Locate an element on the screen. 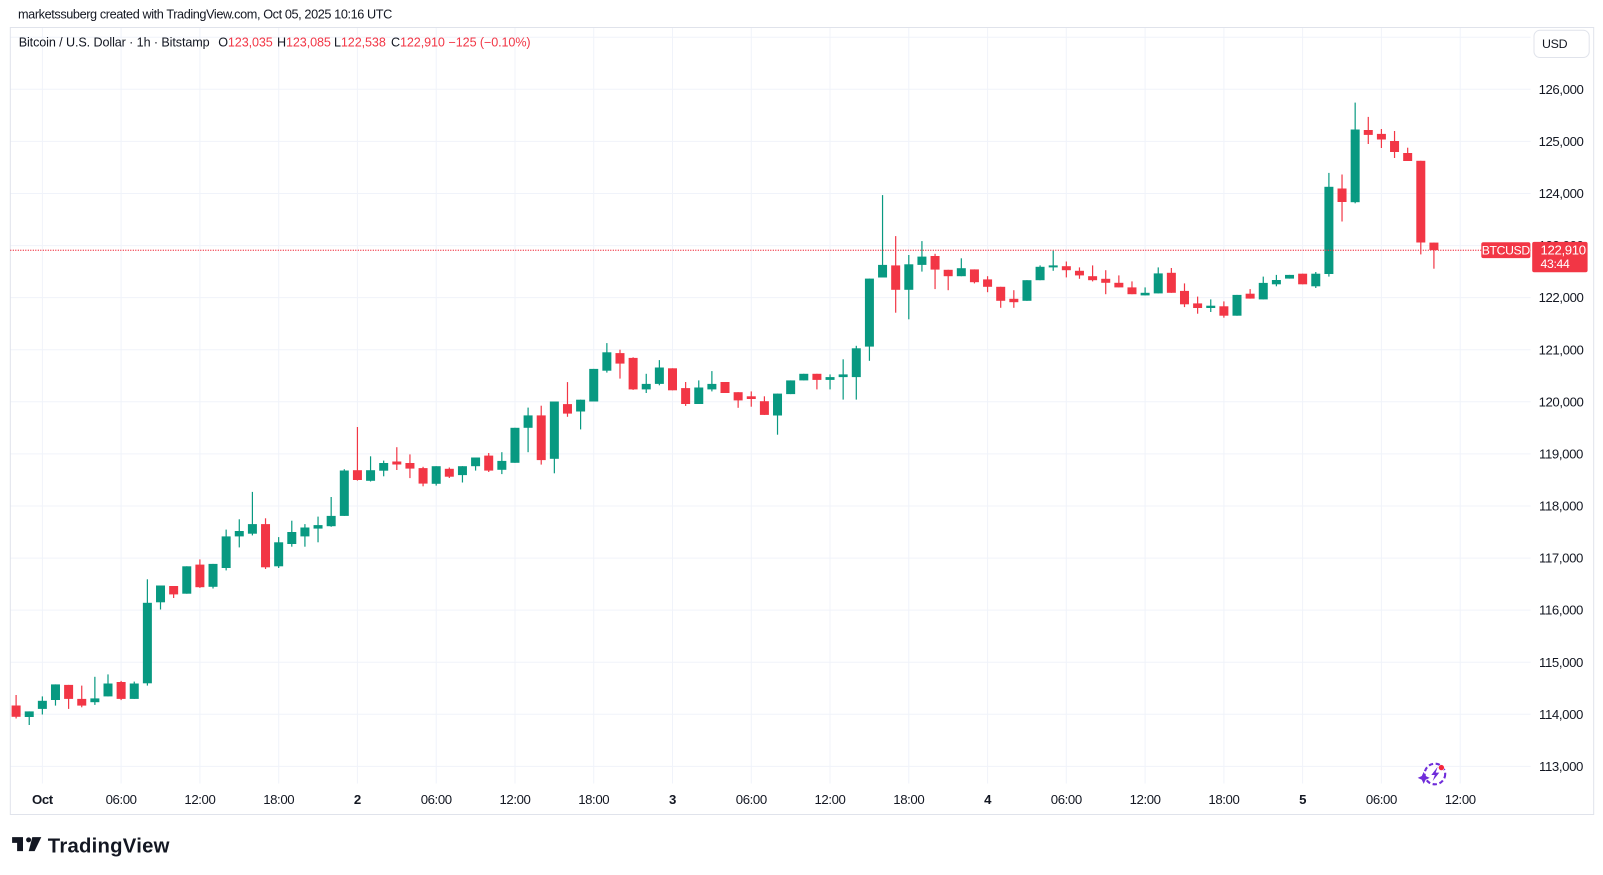 The width and height of the screenshot is (1603, 875). svg-text: BTCUSD is located at coordinates (1506, 251).